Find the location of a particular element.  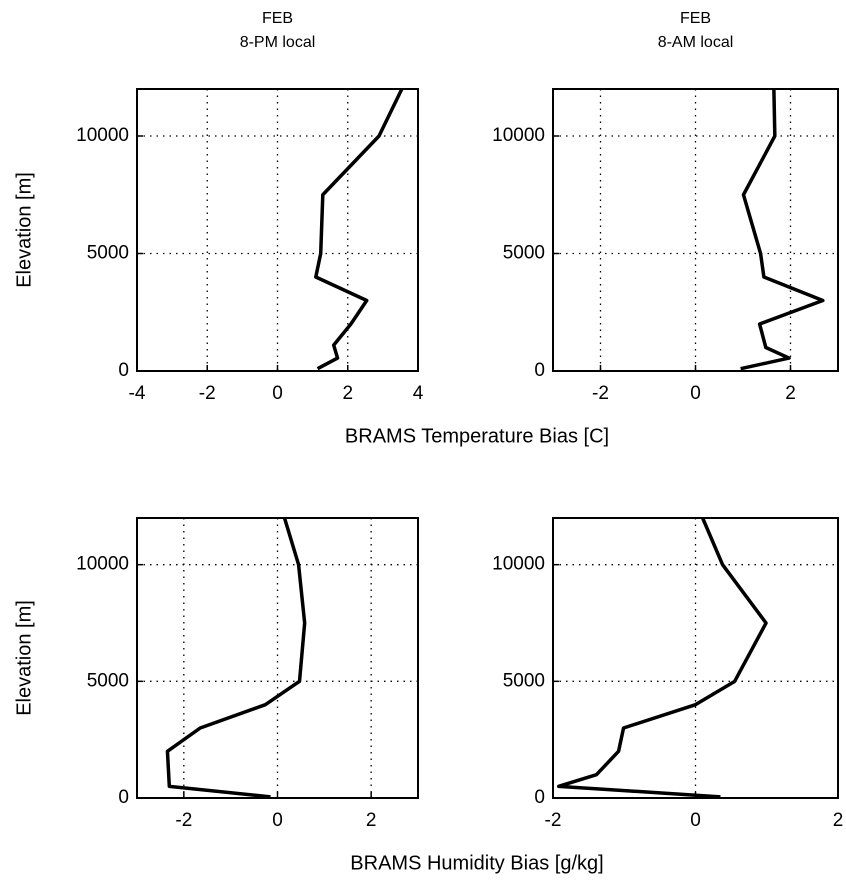

chart-subtitle: 8-AM local is located at coordinates (696, 42).